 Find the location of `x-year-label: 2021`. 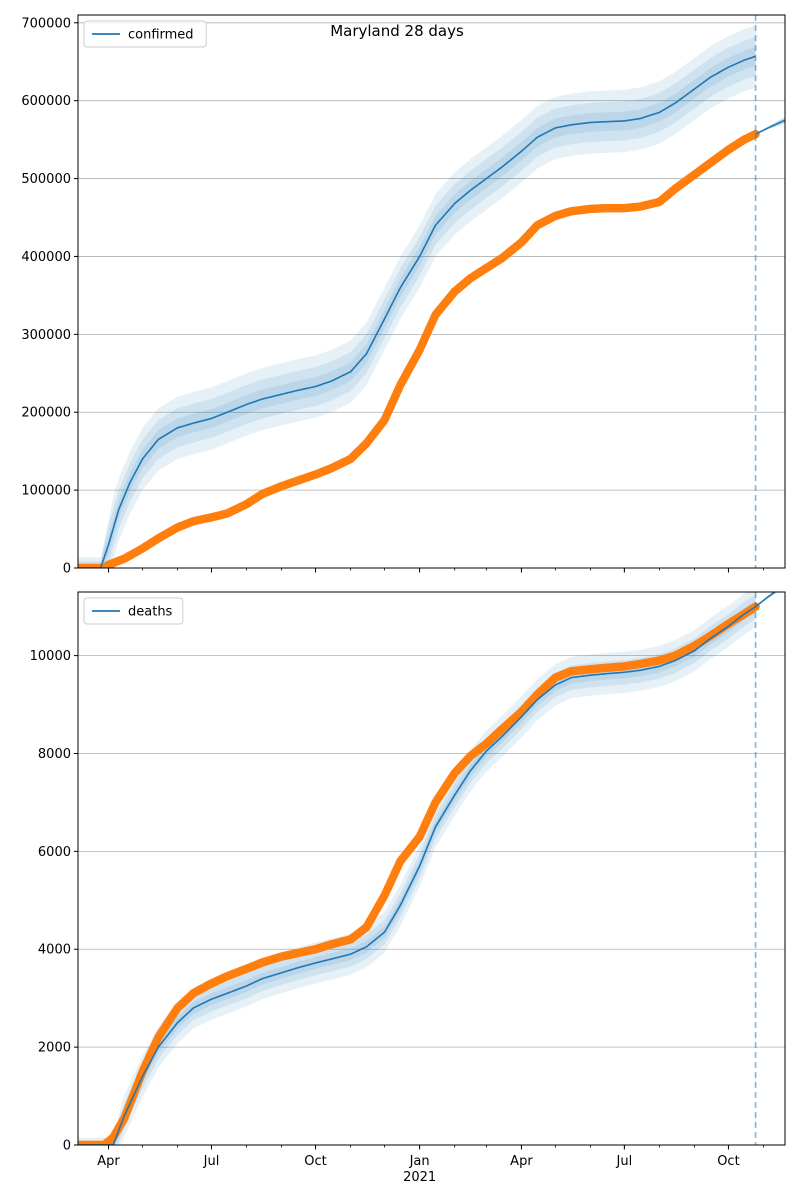

x-year-label: 2021 is located at coordinates (419, 1177).